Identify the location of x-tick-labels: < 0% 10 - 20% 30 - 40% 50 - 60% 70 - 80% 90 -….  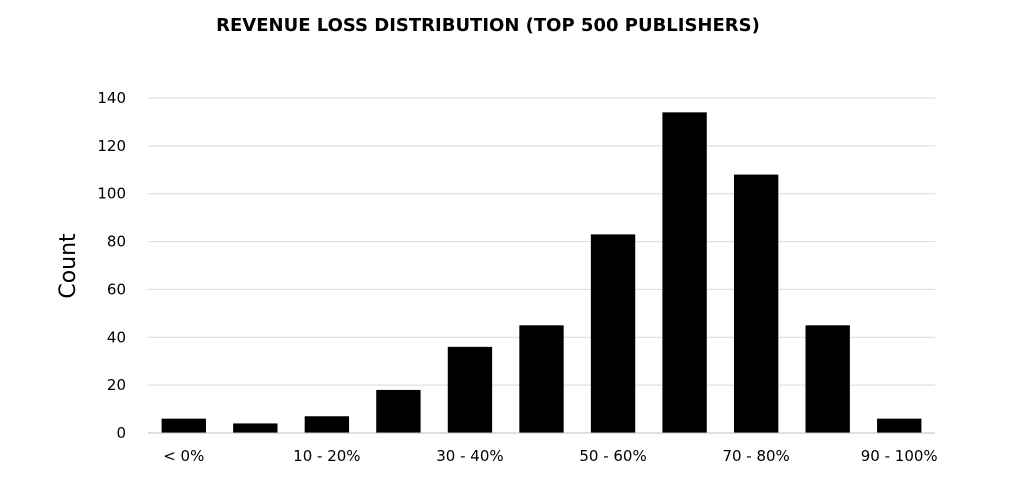
(550, 456).